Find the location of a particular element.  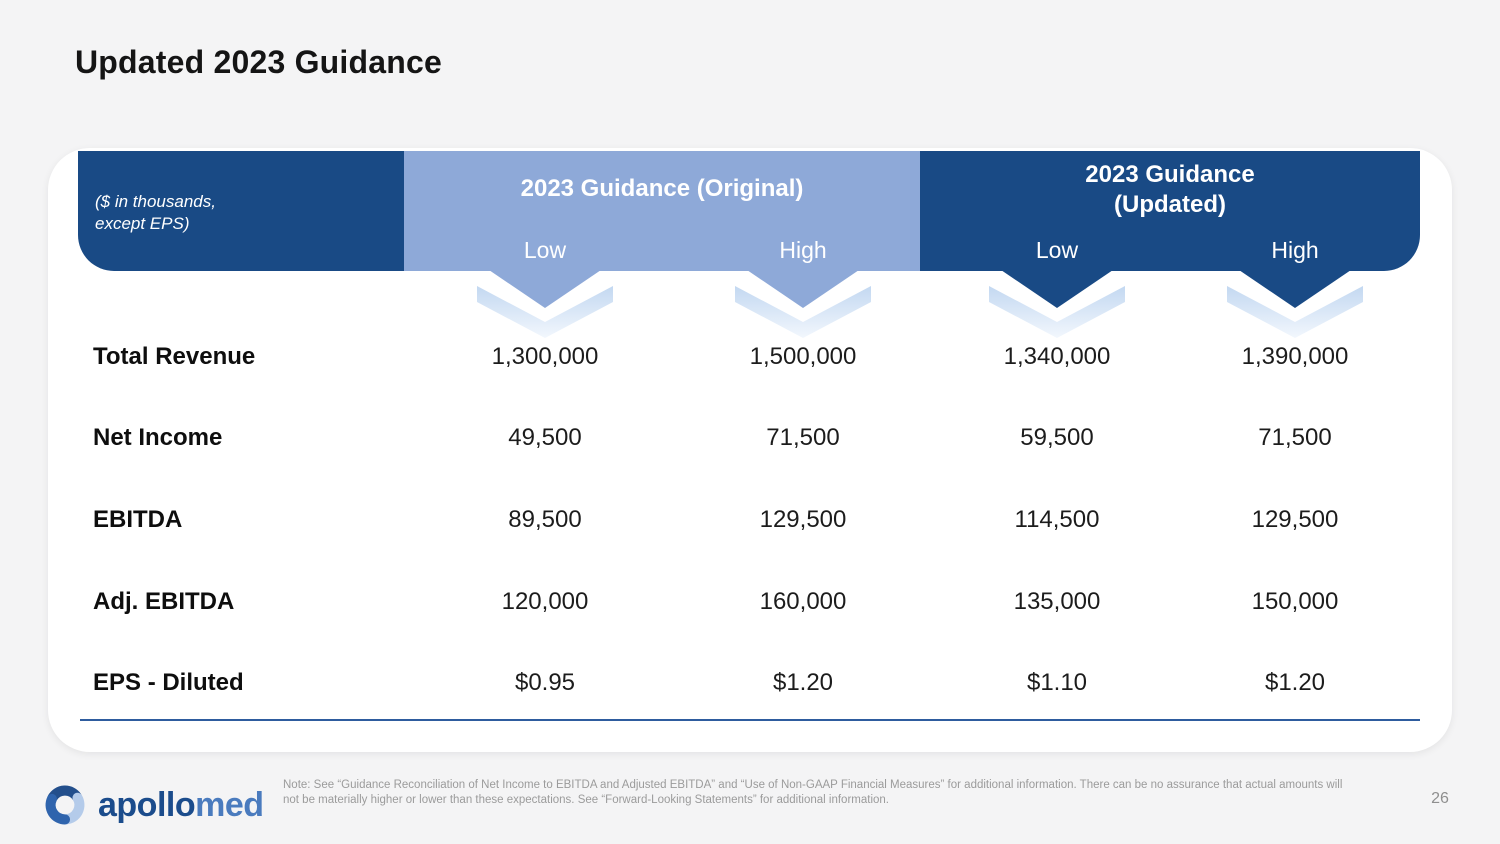

row-label: Total Revenue is located at coordinates (174, 356).